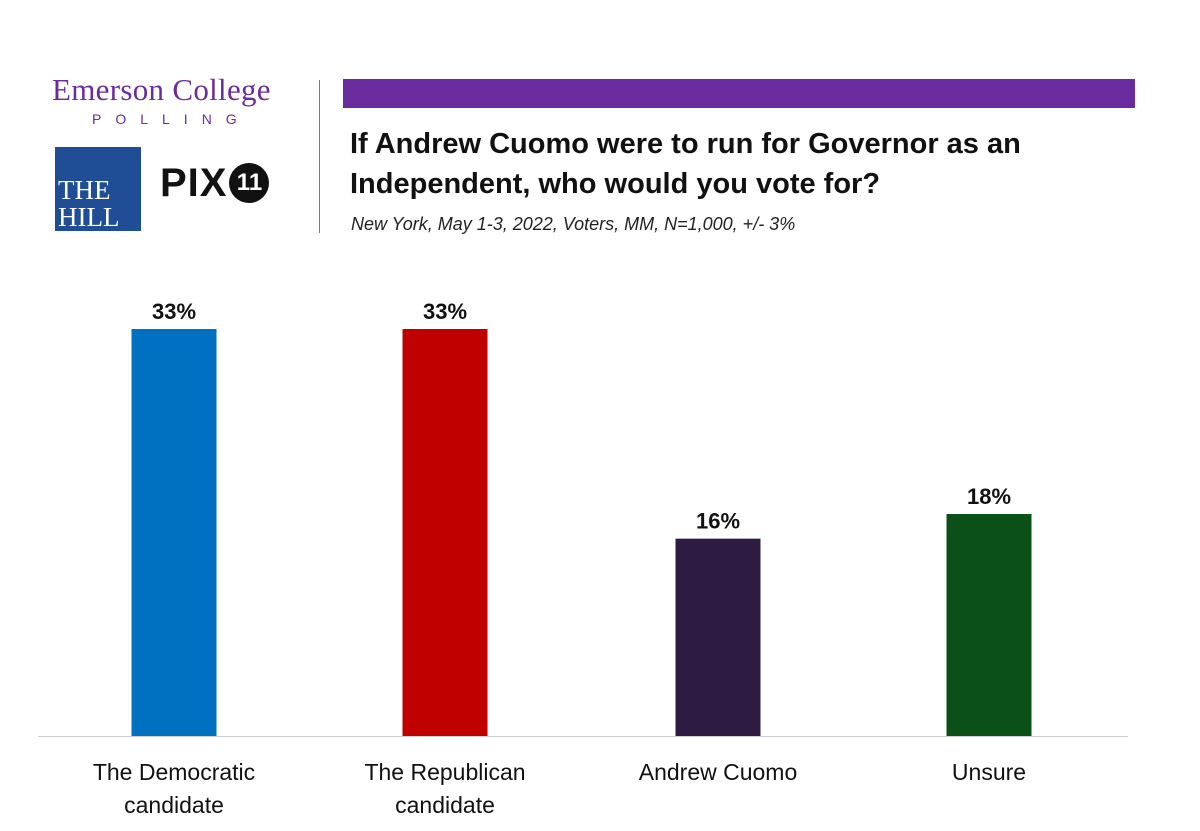 This screenshot has width=1200, height=831. Describe the element at coordinates (989, 772) in the screenshot. I see `category-label: Unsure` at that location.